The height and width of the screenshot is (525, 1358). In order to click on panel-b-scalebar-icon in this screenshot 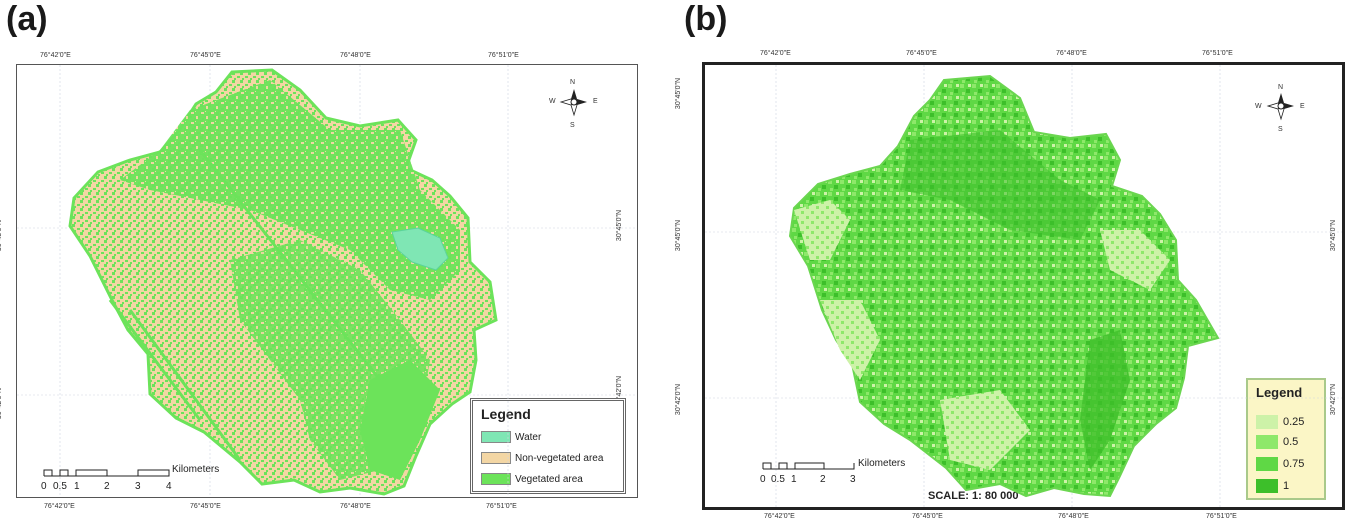, I will do `click(808, 466)`.